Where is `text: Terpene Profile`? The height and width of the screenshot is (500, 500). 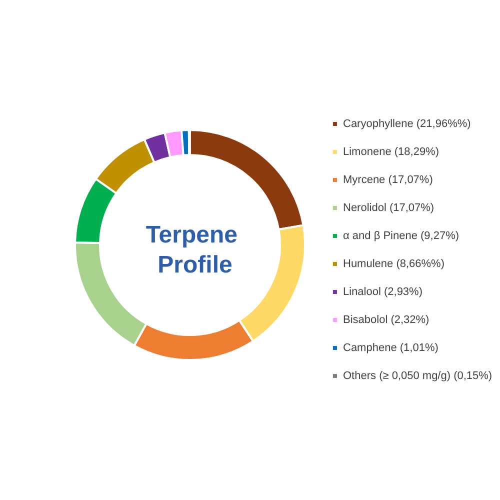 text: Terpene Profile is located at coordinates (195, 250).